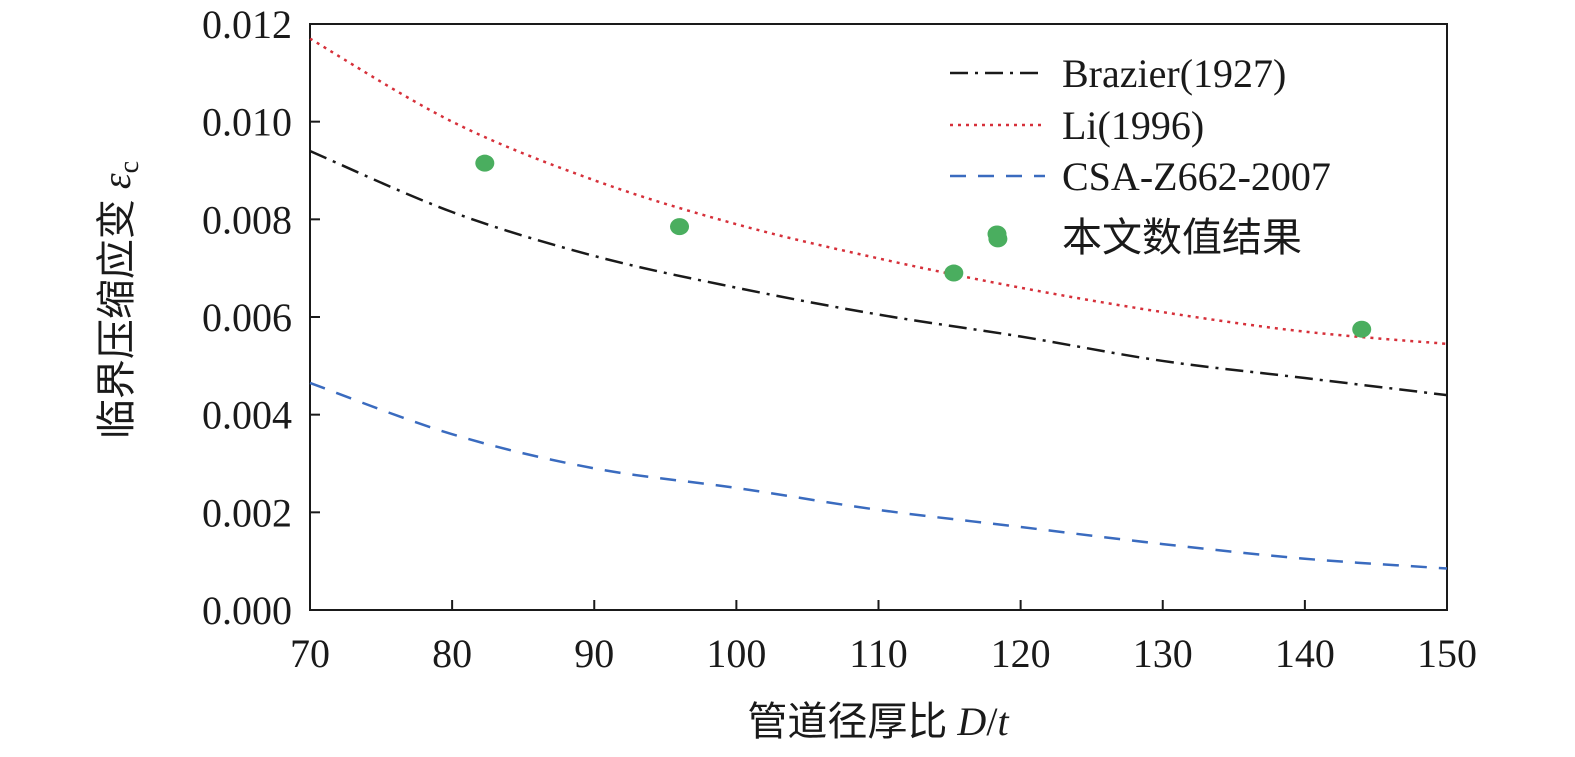 This screenshot has height=757, width=1575. Describe the element at coordinates (129, 167) in the screenshot. I see `y-axis-title-sub: c` at that location.